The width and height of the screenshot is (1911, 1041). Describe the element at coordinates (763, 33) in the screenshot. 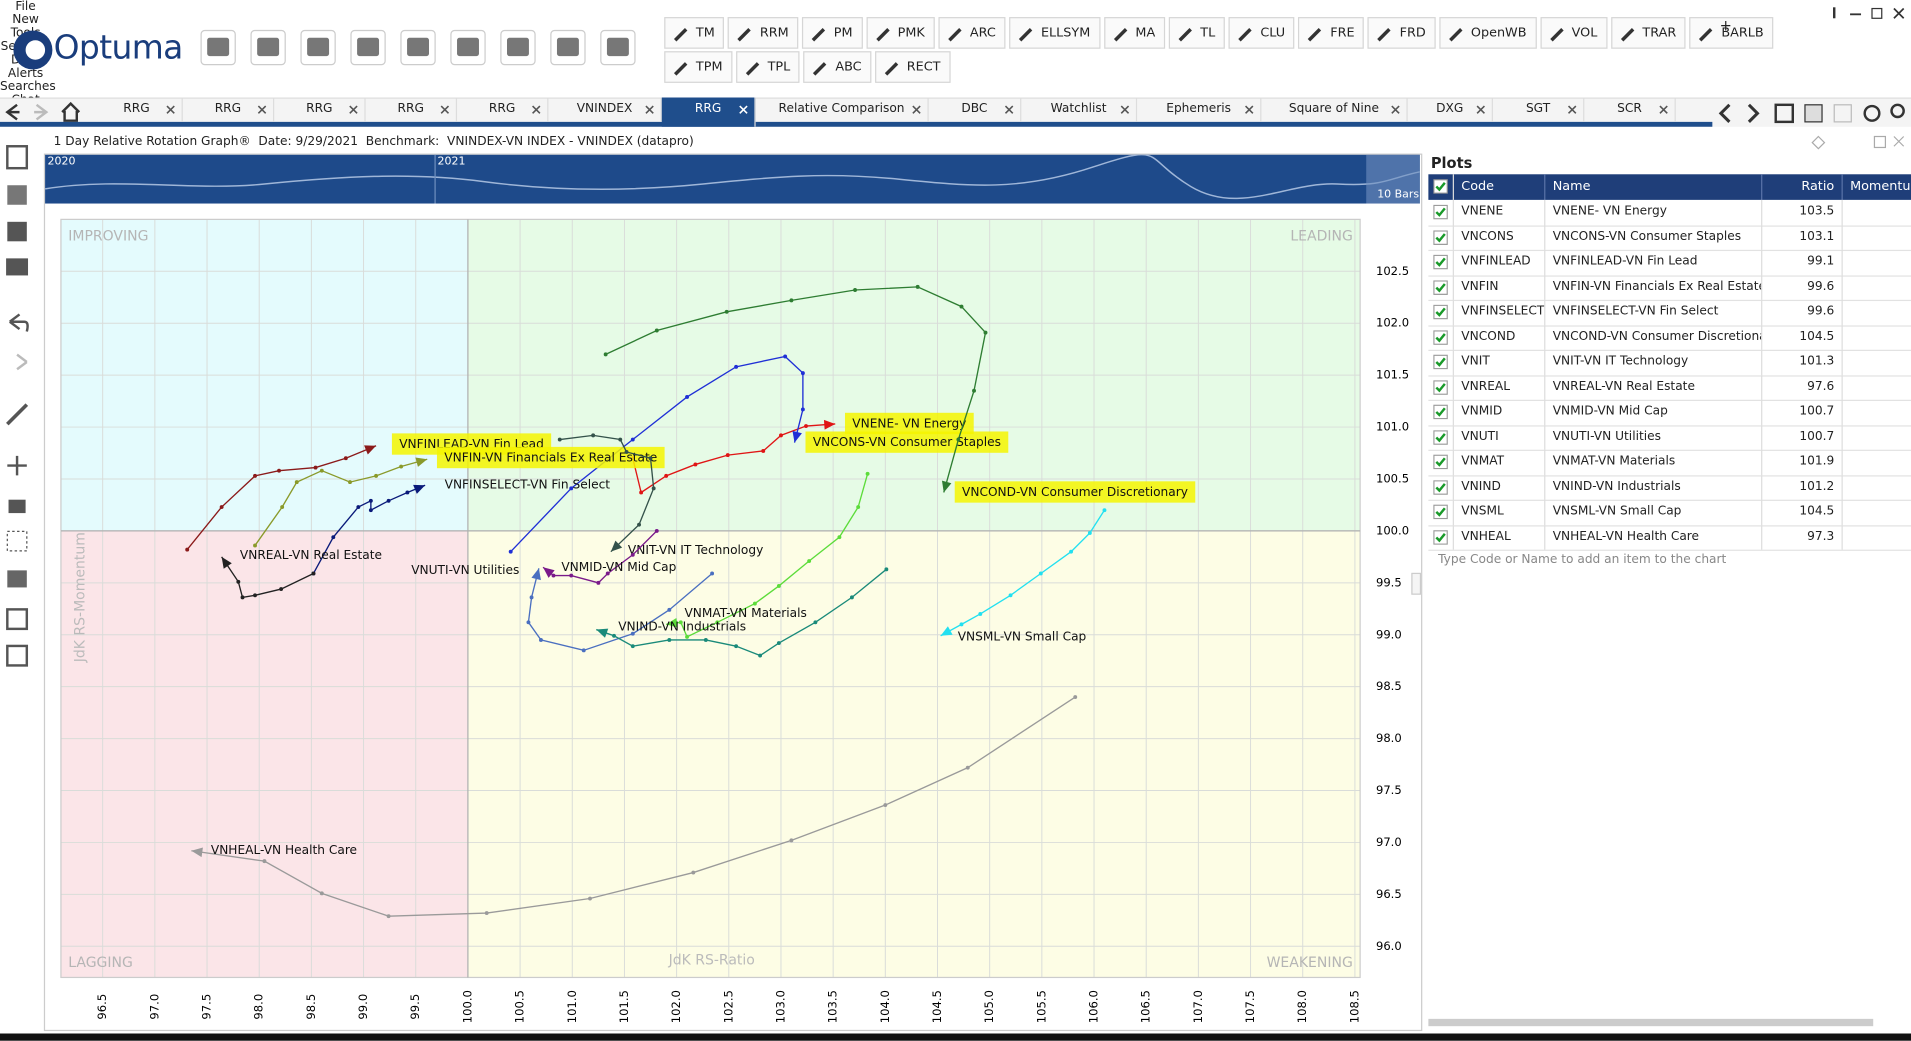

I see `tool-button: RRM` at that location.